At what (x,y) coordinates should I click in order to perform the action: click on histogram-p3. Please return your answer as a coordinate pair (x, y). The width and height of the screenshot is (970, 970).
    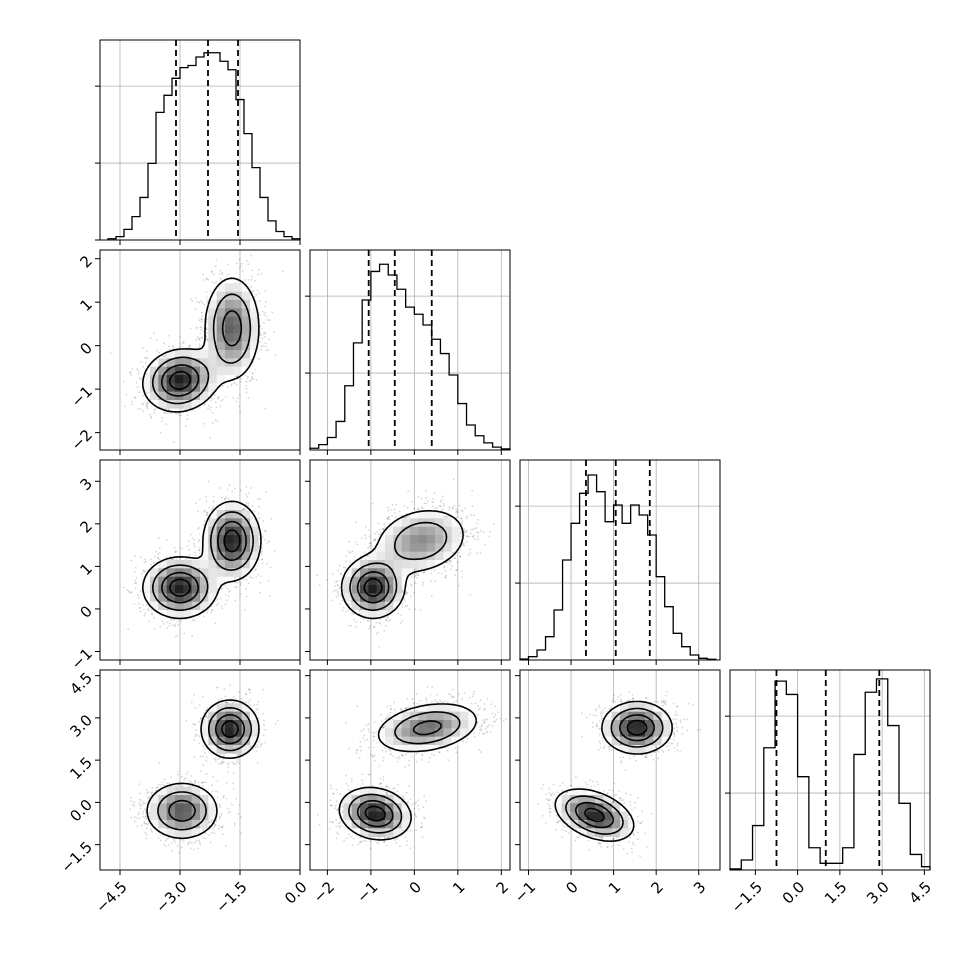
    Looking at the image, I should click on (828, 772).